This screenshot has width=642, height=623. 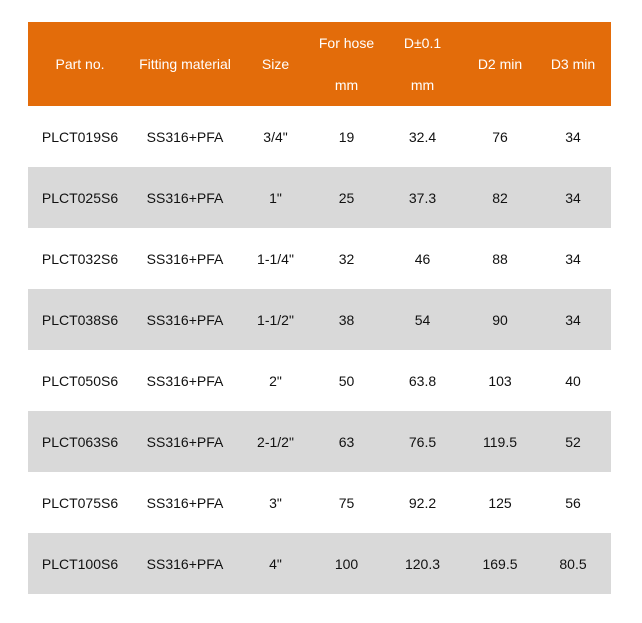 I want to click on table-cell: 1-1/2", so click(x=275, y=319).